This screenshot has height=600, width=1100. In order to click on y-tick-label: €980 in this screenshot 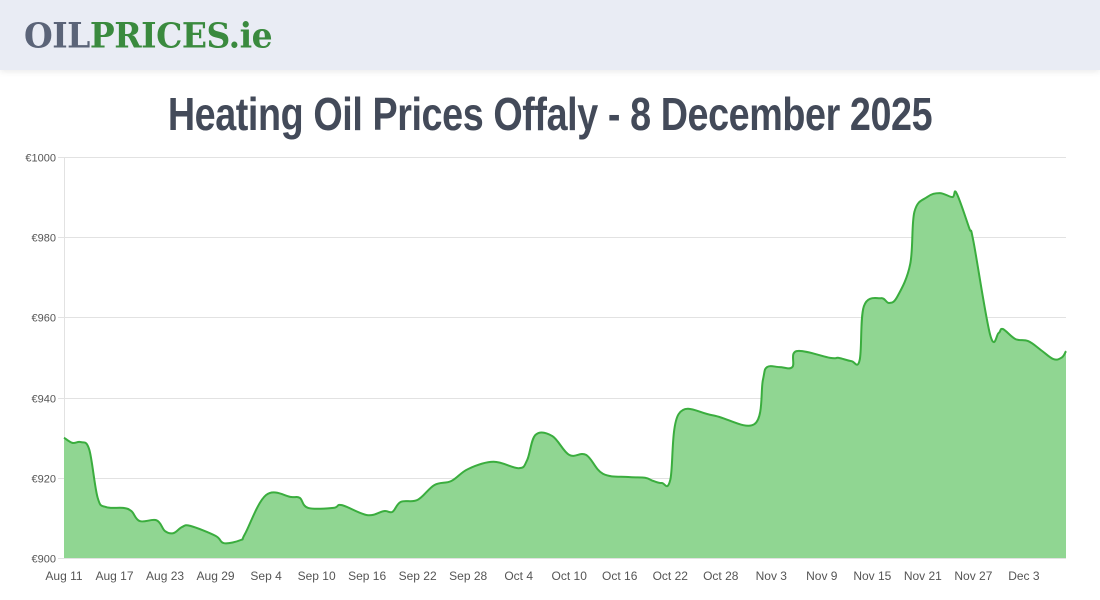, I will do `click(44, 239)`.